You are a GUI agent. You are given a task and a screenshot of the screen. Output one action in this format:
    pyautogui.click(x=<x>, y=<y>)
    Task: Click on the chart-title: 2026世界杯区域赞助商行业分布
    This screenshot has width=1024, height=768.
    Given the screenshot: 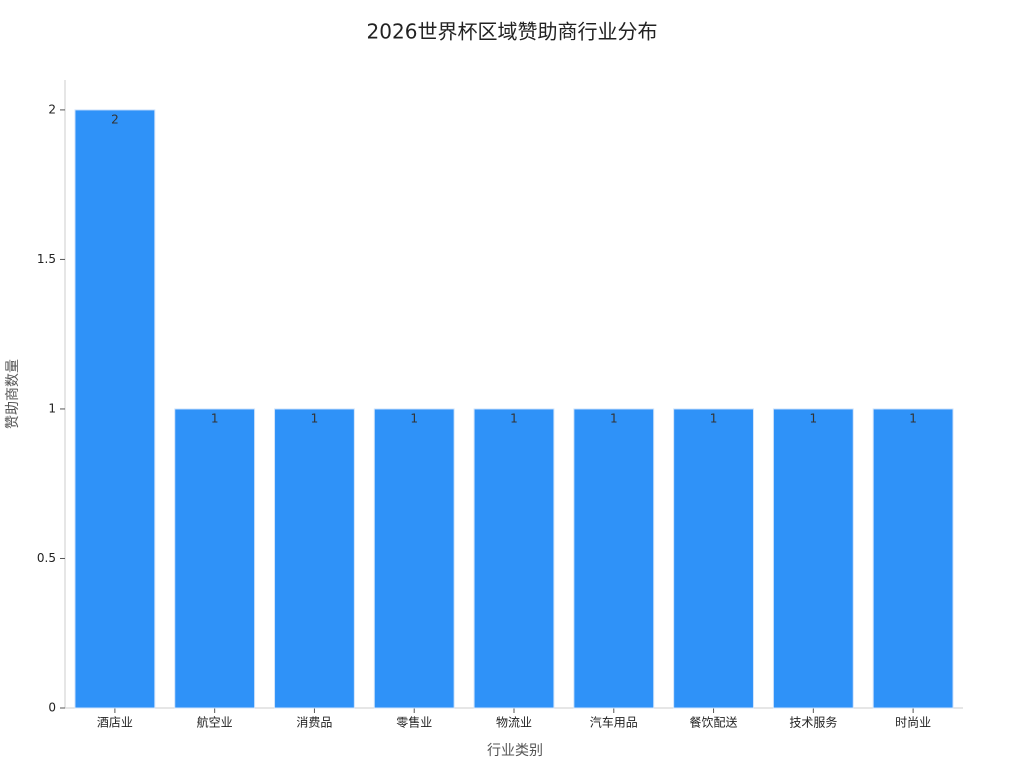 What is the action you would take?
    pyautogui.click(x=512, y=32)
    